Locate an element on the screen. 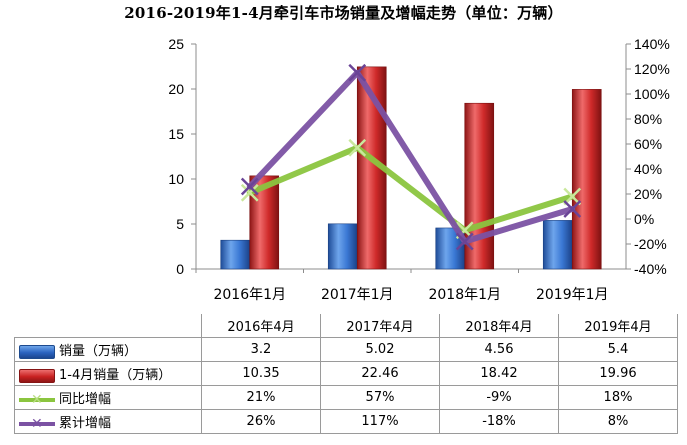 This screenshot has width=687, height=445. table-row: ✕ 累计增幅 26% 117% -18% 8% is located at coordinates (346, 421).